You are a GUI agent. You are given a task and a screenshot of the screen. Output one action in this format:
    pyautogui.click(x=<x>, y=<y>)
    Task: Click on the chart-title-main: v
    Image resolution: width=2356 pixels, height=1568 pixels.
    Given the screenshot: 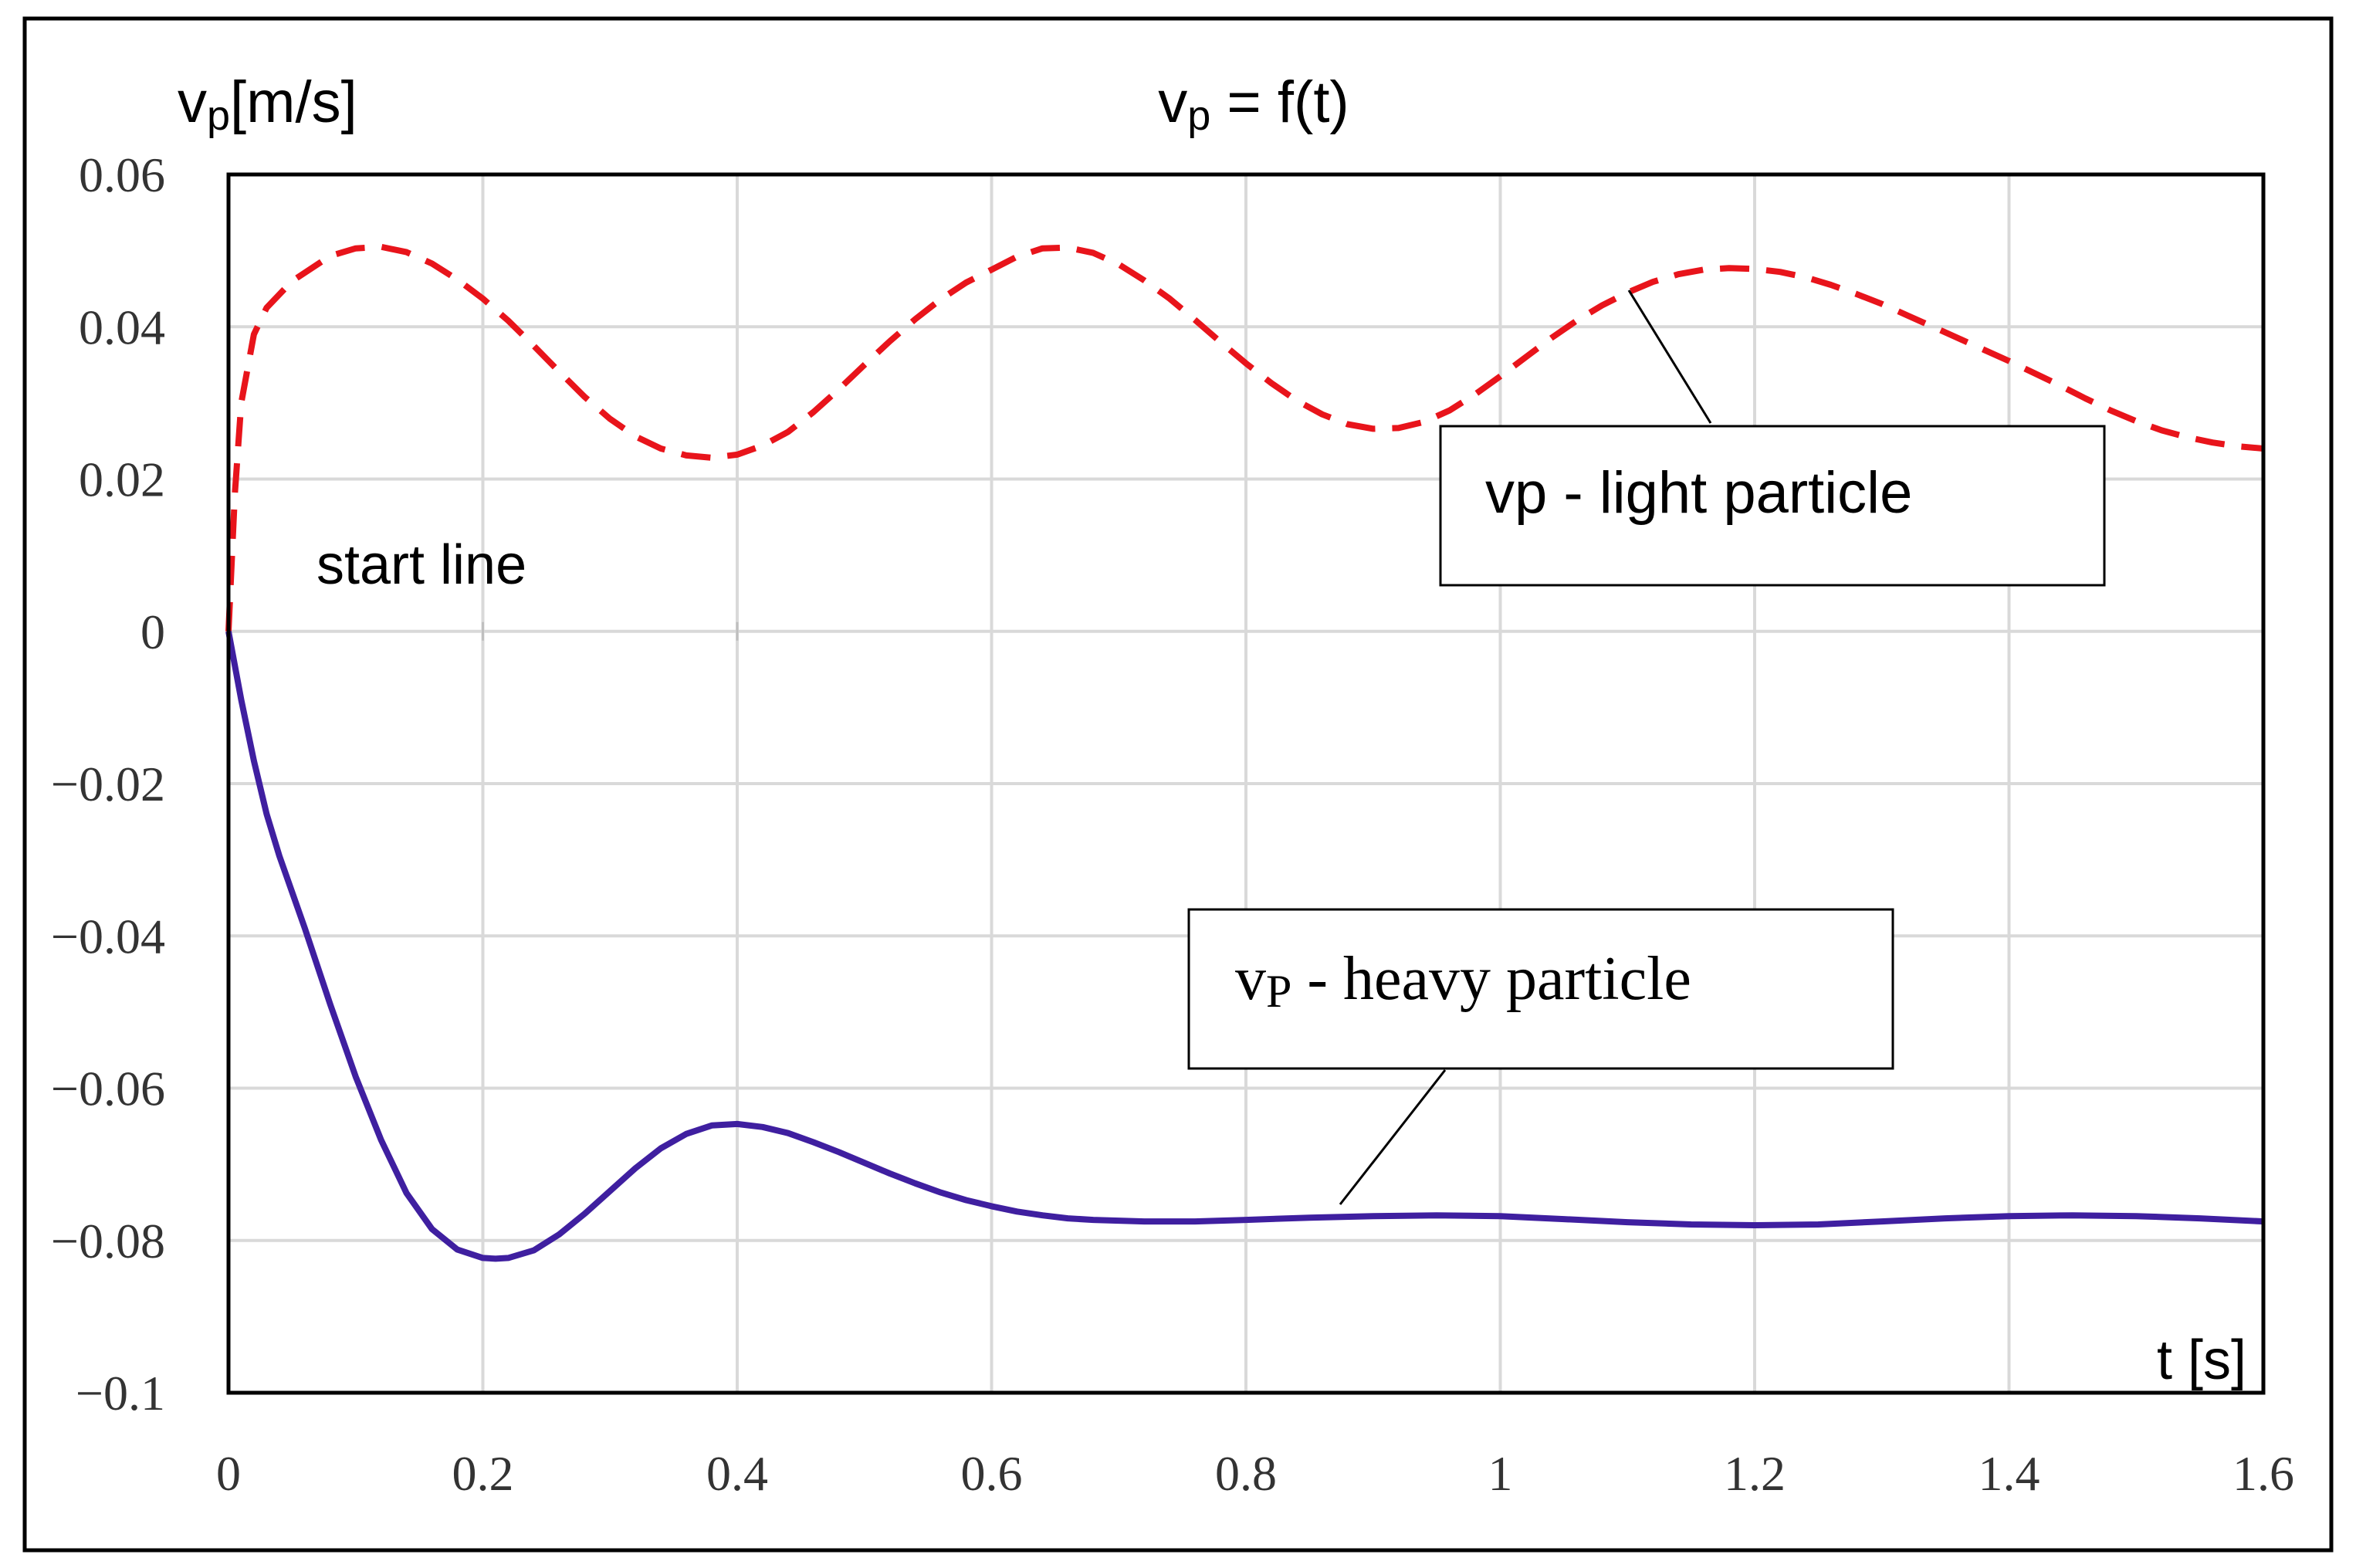 What is the action you would take?
    pyautogui.click(x=1172, y=102)
    